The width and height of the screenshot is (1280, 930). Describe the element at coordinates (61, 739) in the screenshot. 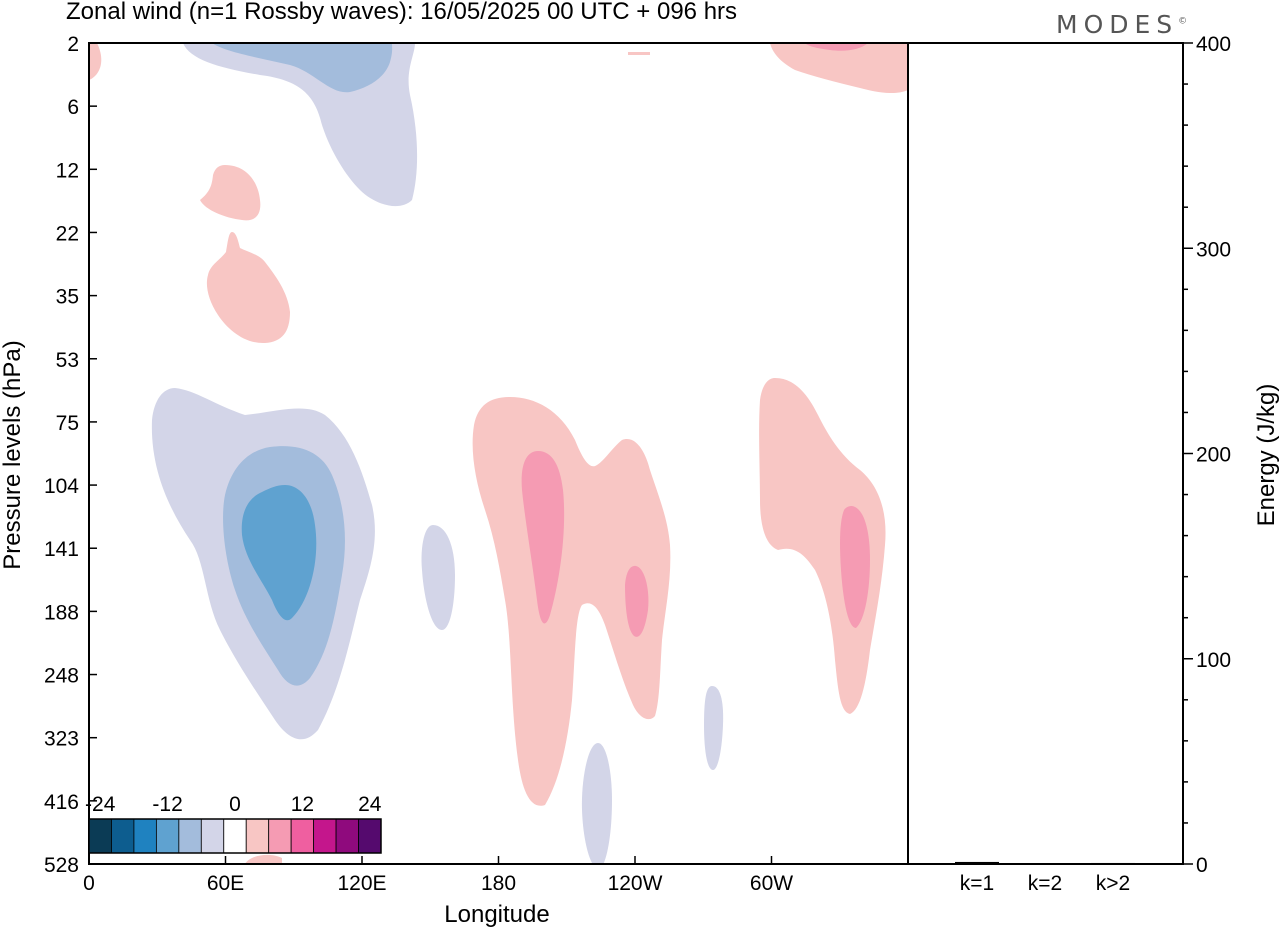

I see `y-tick-label: 323` at that location.